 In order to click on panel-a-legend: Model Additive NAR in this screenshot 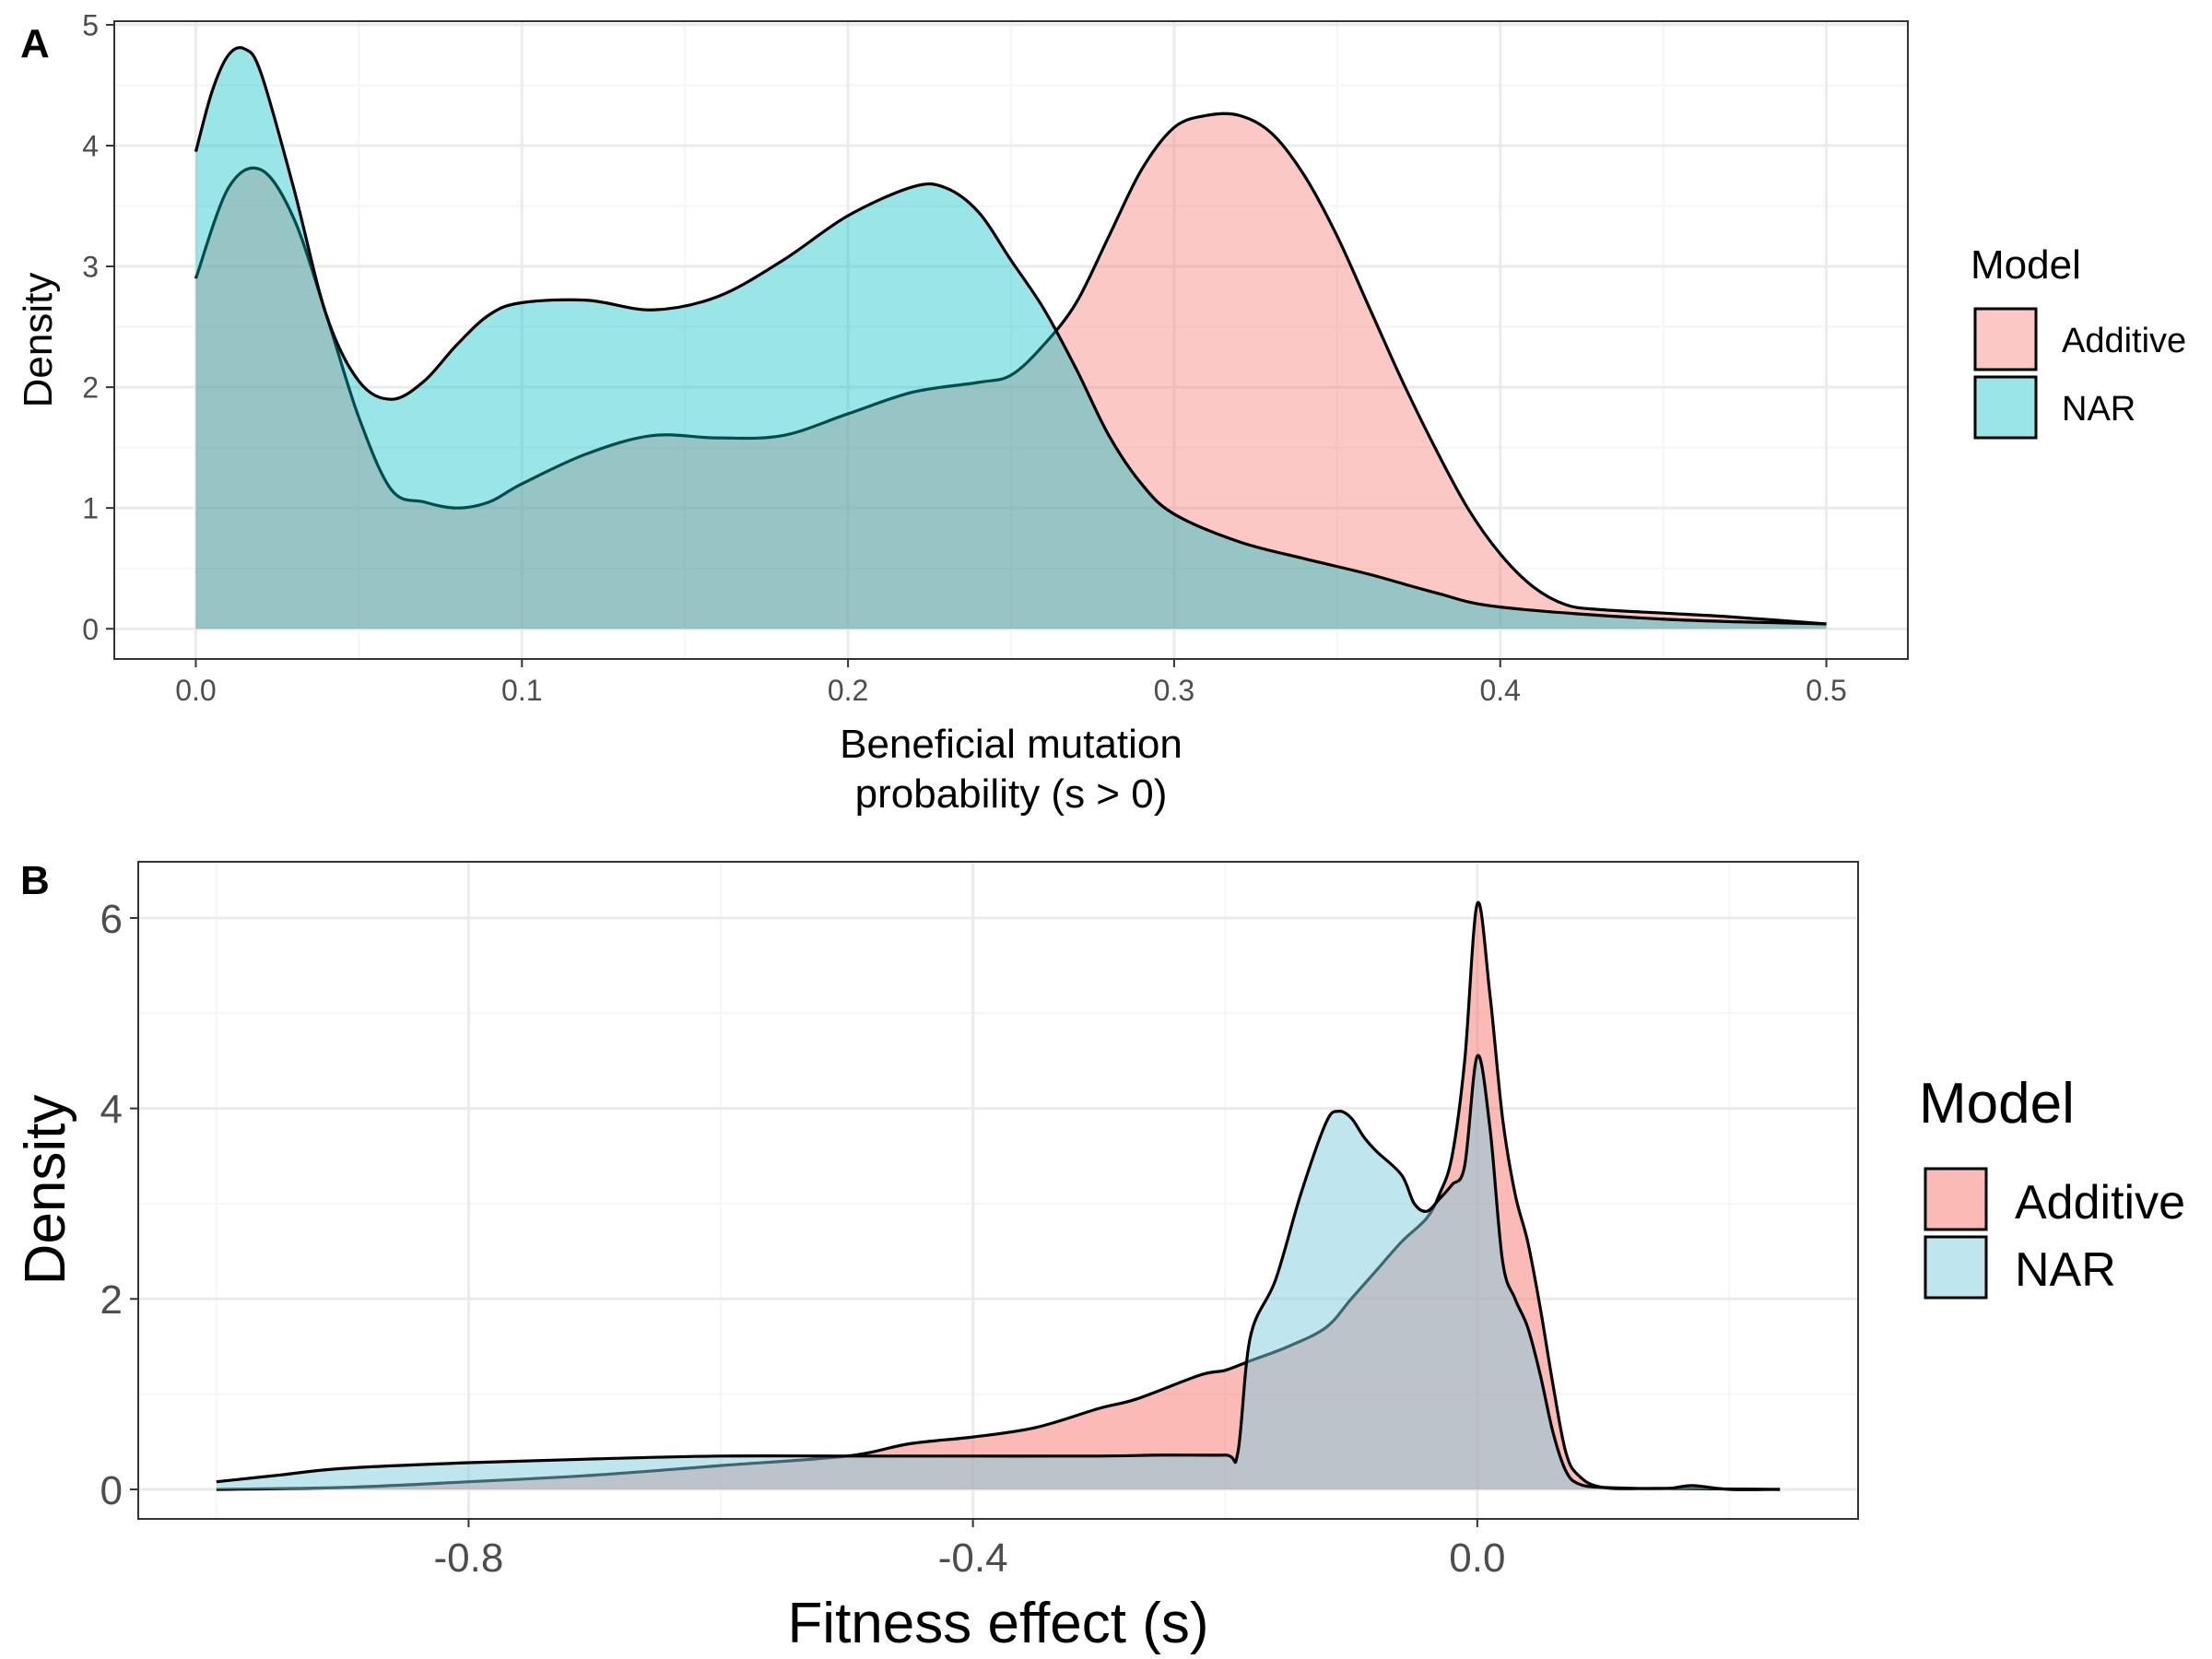, I will do `click(2078, 341)`.